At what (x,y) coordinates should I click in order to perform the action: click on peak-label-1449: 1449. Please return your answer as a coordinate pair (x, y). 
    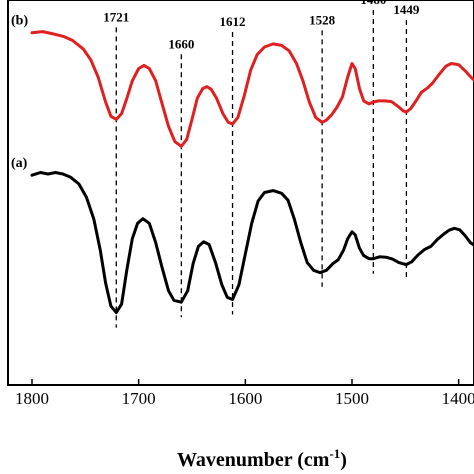
    Looking at the image, I should click on (406, 9).